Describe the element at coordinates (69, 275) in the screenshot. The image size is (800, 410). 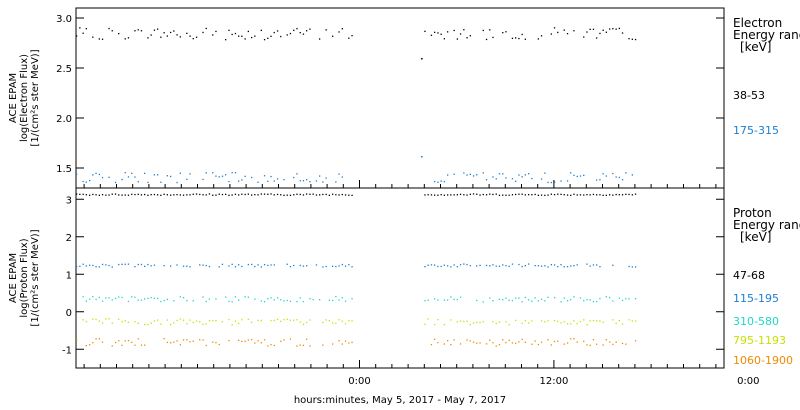
I see `proton-ytick-label: 1` at that location.